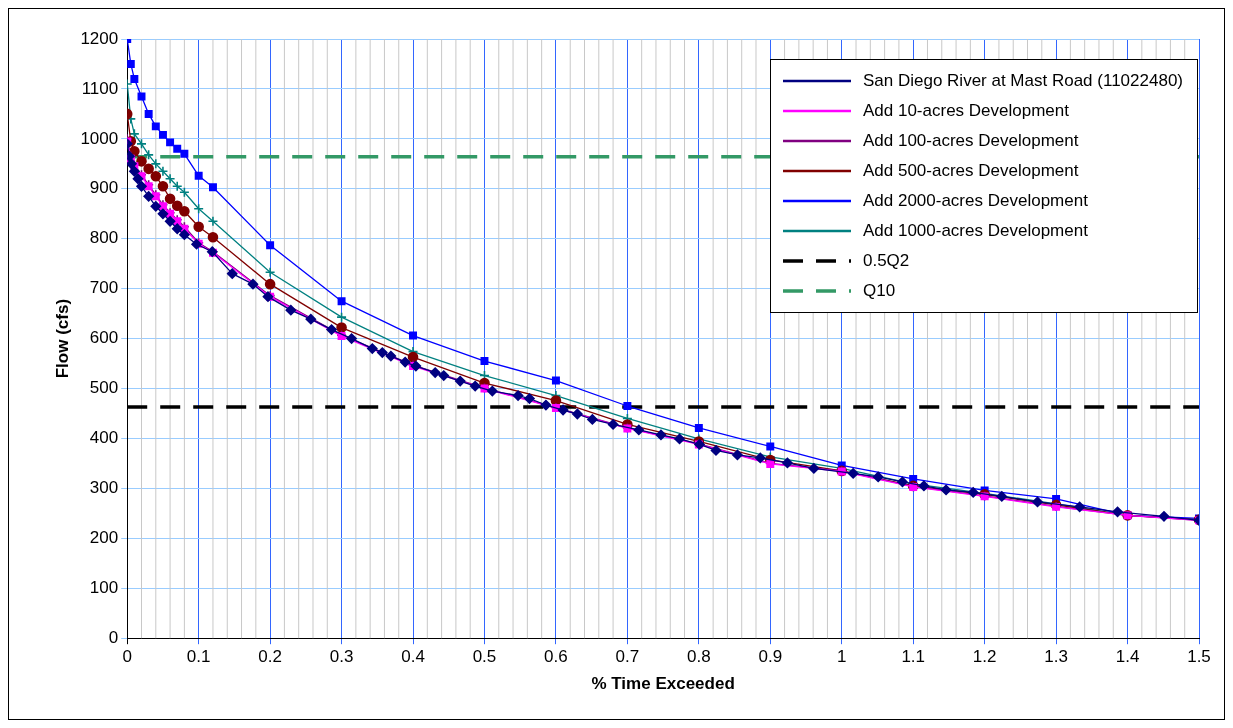 This screenshot has height=728, width=1233. Describe the element at coordinates (1022, 81) in the screenshot. I see `legend-label: San Diego River at Mast Road (11022480)` at that location.